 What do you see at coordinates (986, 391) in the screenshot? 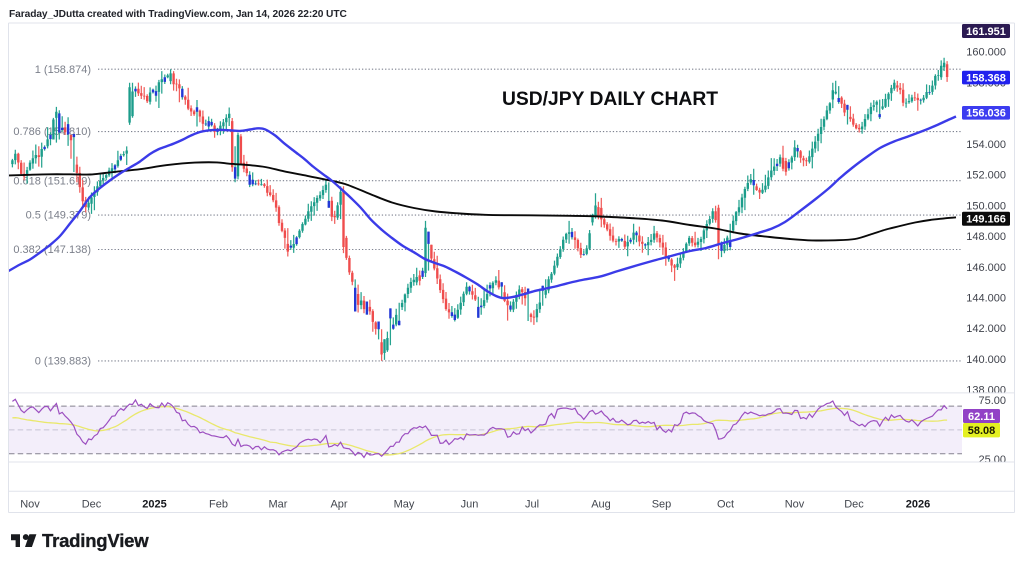
I see `svg-text: 138.000` at bounding box center [986, 391].